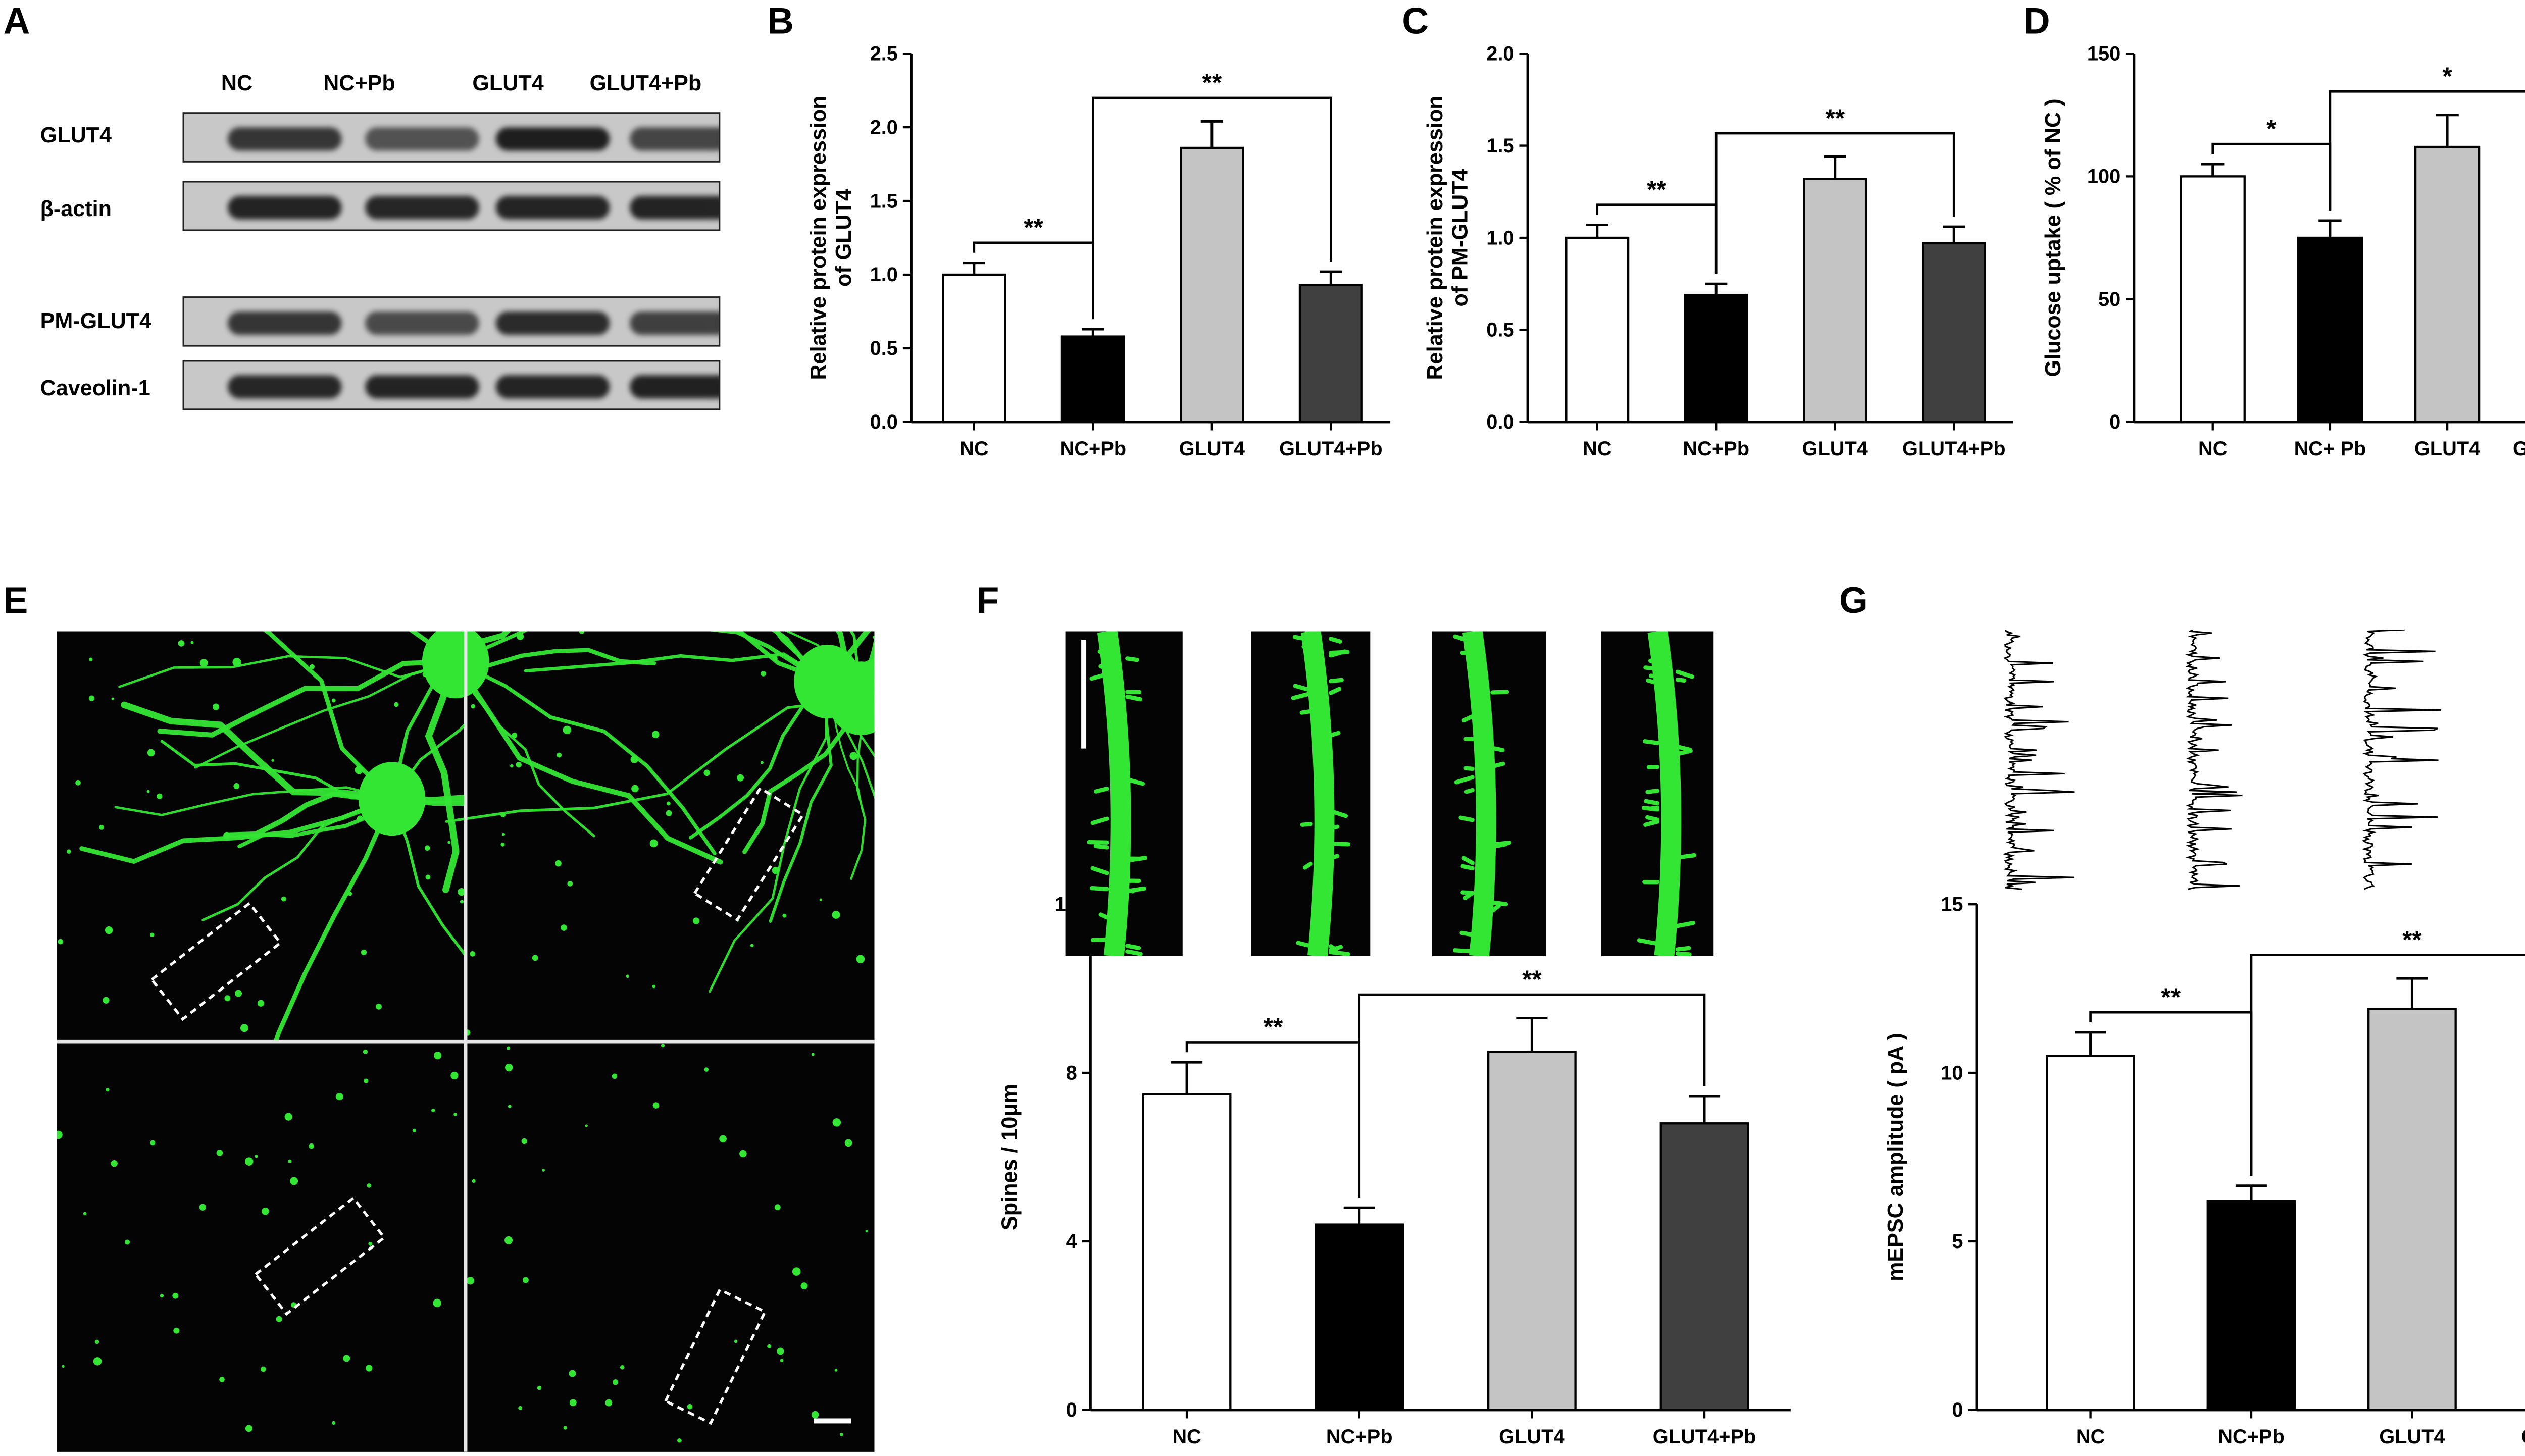 The width and height of the screenshot is (2525, 1456). What do you see at coordinates (215, 961) in the screenshot?
I see `roi-box` at bounding box center [215, 961].